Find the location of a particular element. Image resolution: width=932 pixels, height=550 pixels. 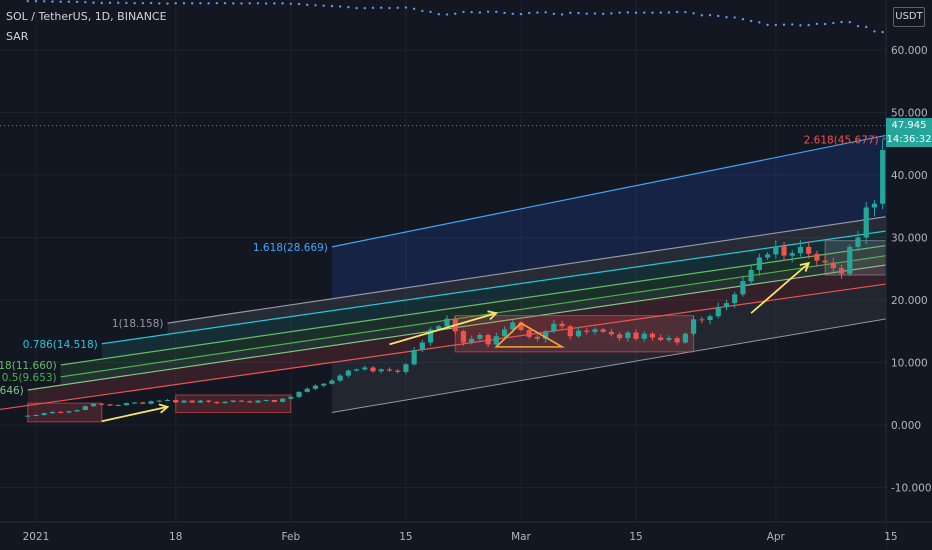

fib-level-label: 0.5(9.653) is located at coordinates (29, 378).